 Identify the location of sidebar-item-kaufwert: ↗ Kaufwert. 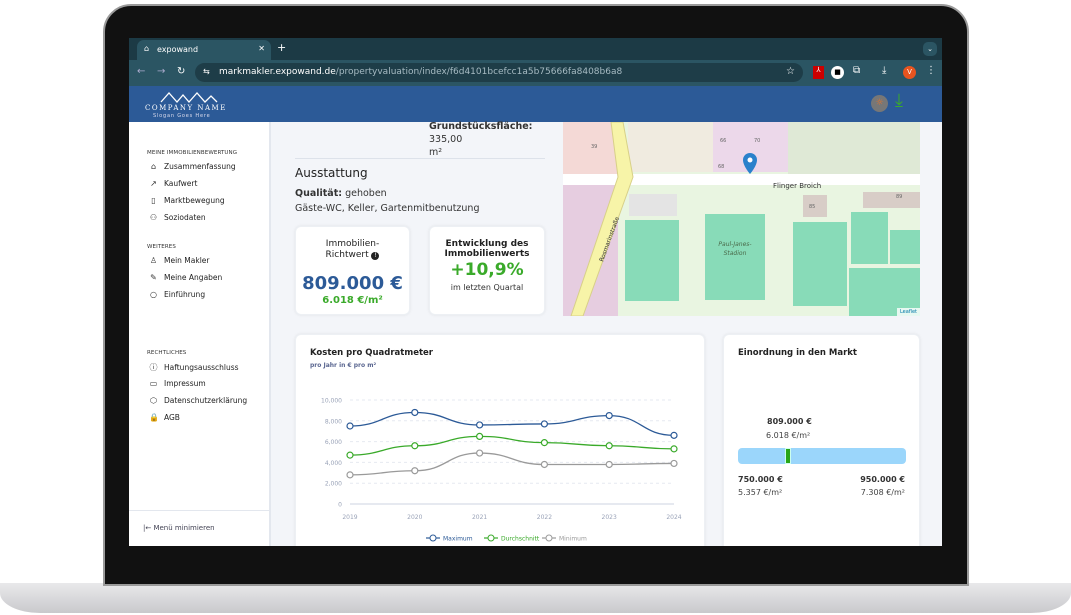
(173, 183).